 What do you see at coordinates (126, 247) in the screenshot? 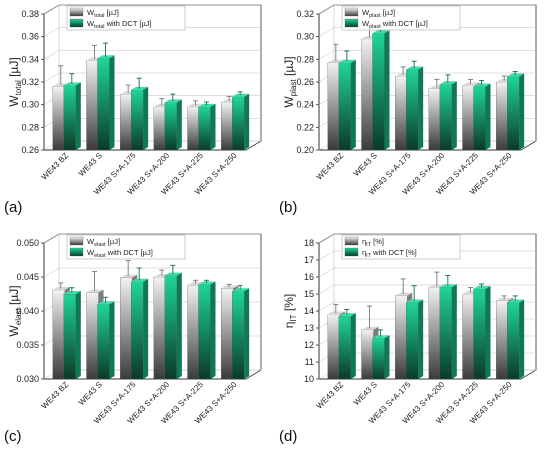
I see `chart2-legend` at bounding box center [126, 247].